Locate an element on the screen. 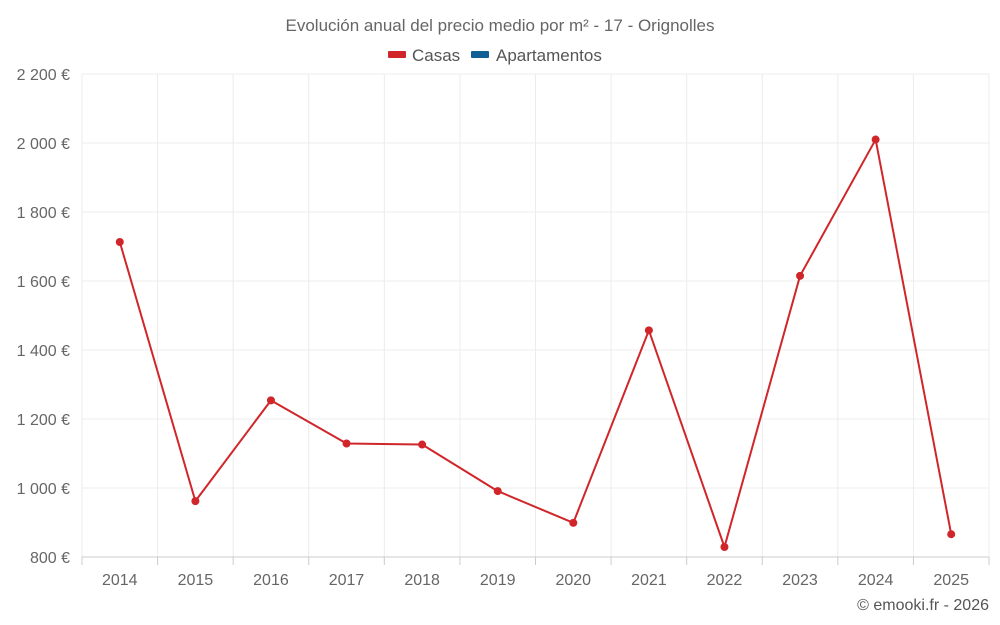 The image size is (1000, 625). x-tick-label: 2020 is located at coordinates (573, 580).